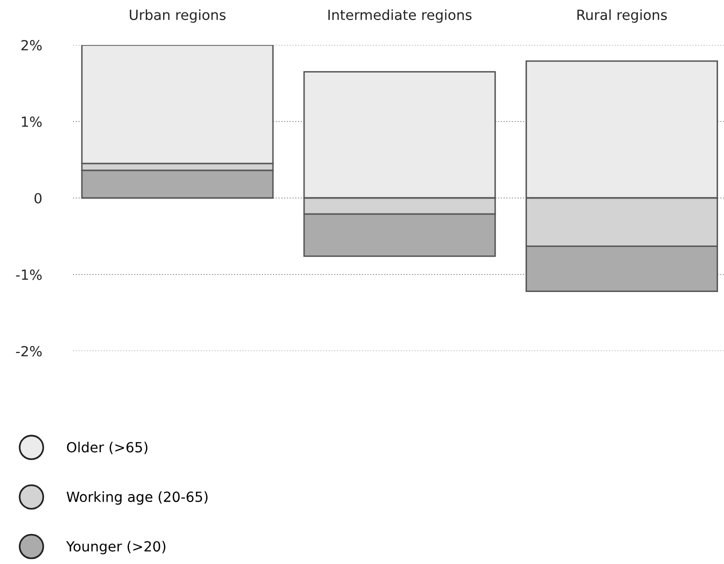 This screenshot has width=724, height=564. I want to click on x-tick-label: Urban regions, so click(178, 16).